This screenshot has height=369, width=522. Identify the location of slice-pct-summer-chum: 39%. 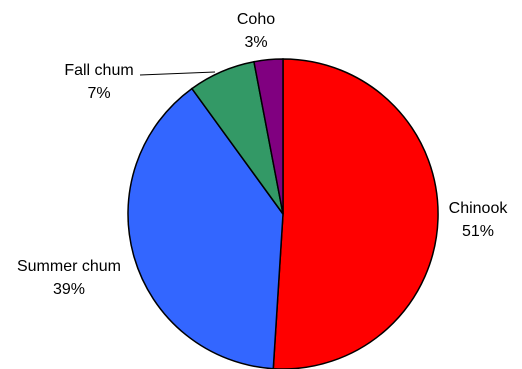
(69, 289).